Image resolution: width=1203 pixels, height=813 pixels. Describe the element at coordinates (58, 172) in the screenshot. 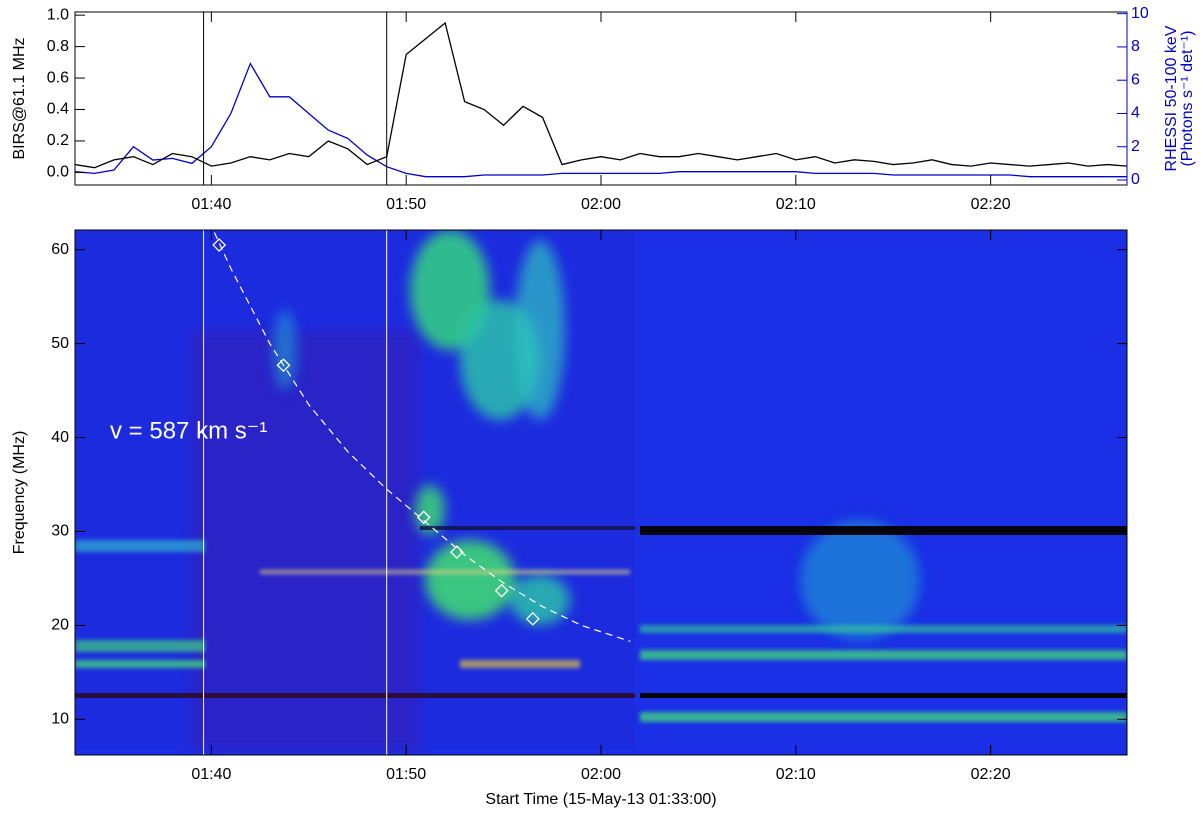

I see `y-tick-label: 0.0` at that location.